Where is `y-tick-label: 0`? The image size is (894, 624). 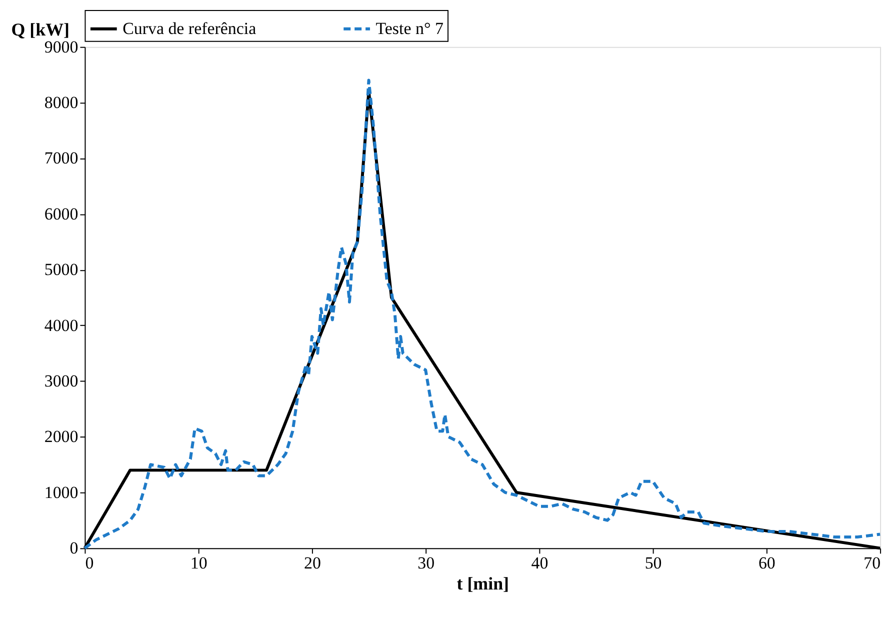 y-tick-label: 0 is located at coordinates (74, 548).